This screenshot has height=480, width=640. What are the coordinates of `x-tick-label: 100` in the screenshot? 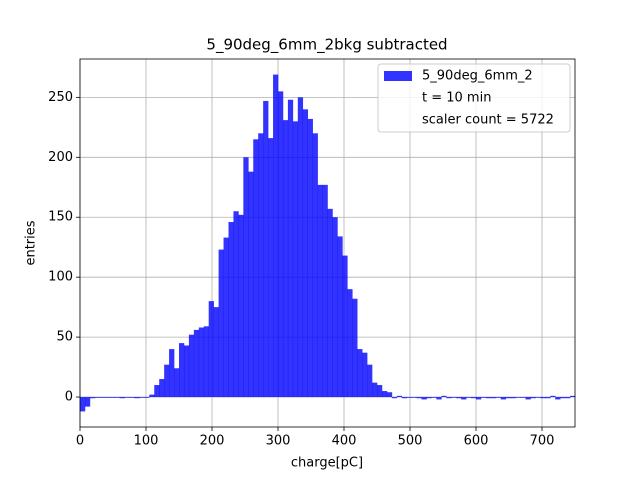 It's located at (146, 441).